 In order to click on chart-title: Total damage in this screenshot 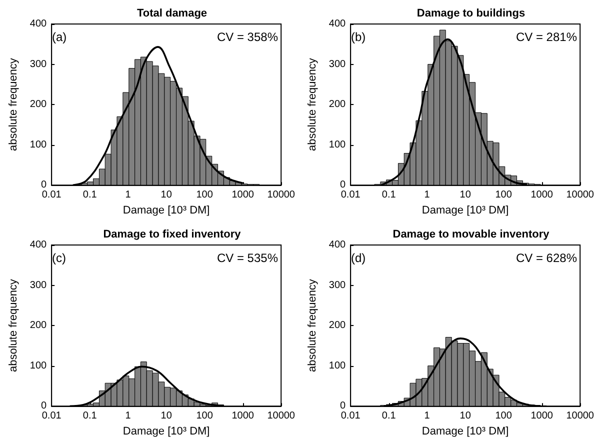, I will do `click(172, 14)`.